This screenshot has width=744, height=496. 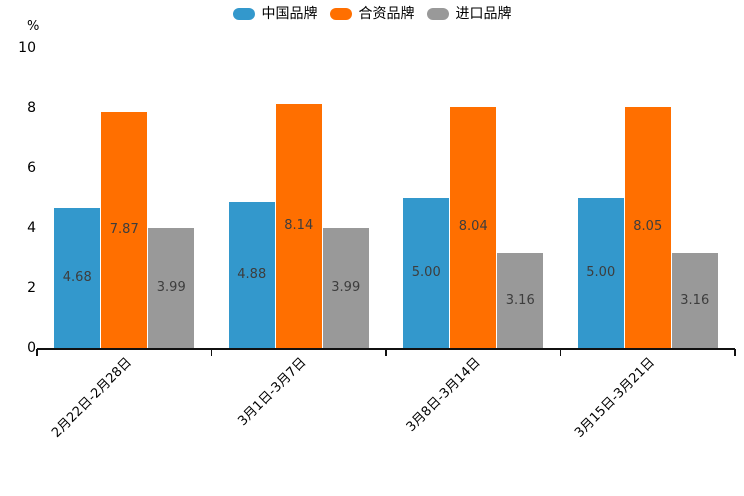 I want to click on bar-value-label: 4.68, so click(x=77, y=277).